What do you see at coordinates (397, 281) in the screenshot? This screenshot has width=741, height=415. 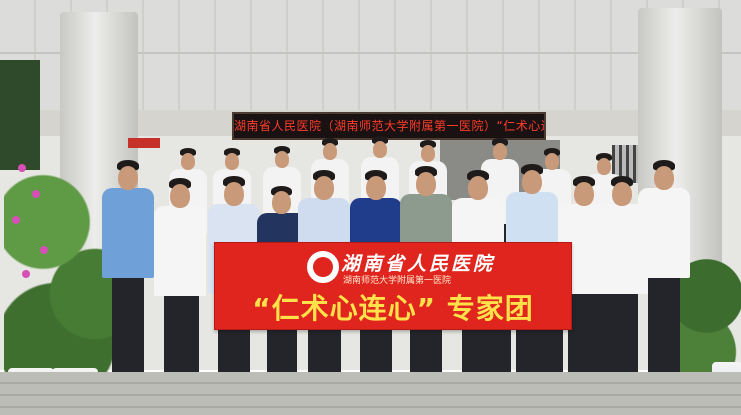 I see `banner-org-subtitle: 湖南师范大学附属第一医院` at bounding box center [397, 281].